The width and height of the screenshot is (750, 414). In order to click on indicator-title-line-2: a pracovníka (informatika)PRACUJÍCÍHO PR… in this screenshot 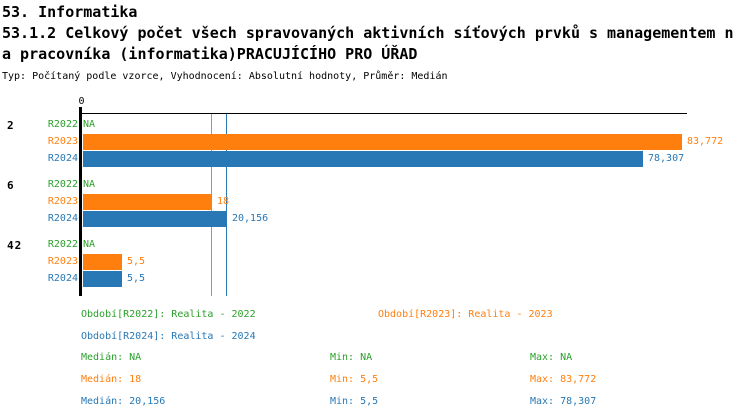, I will do `click(210, 54)`.